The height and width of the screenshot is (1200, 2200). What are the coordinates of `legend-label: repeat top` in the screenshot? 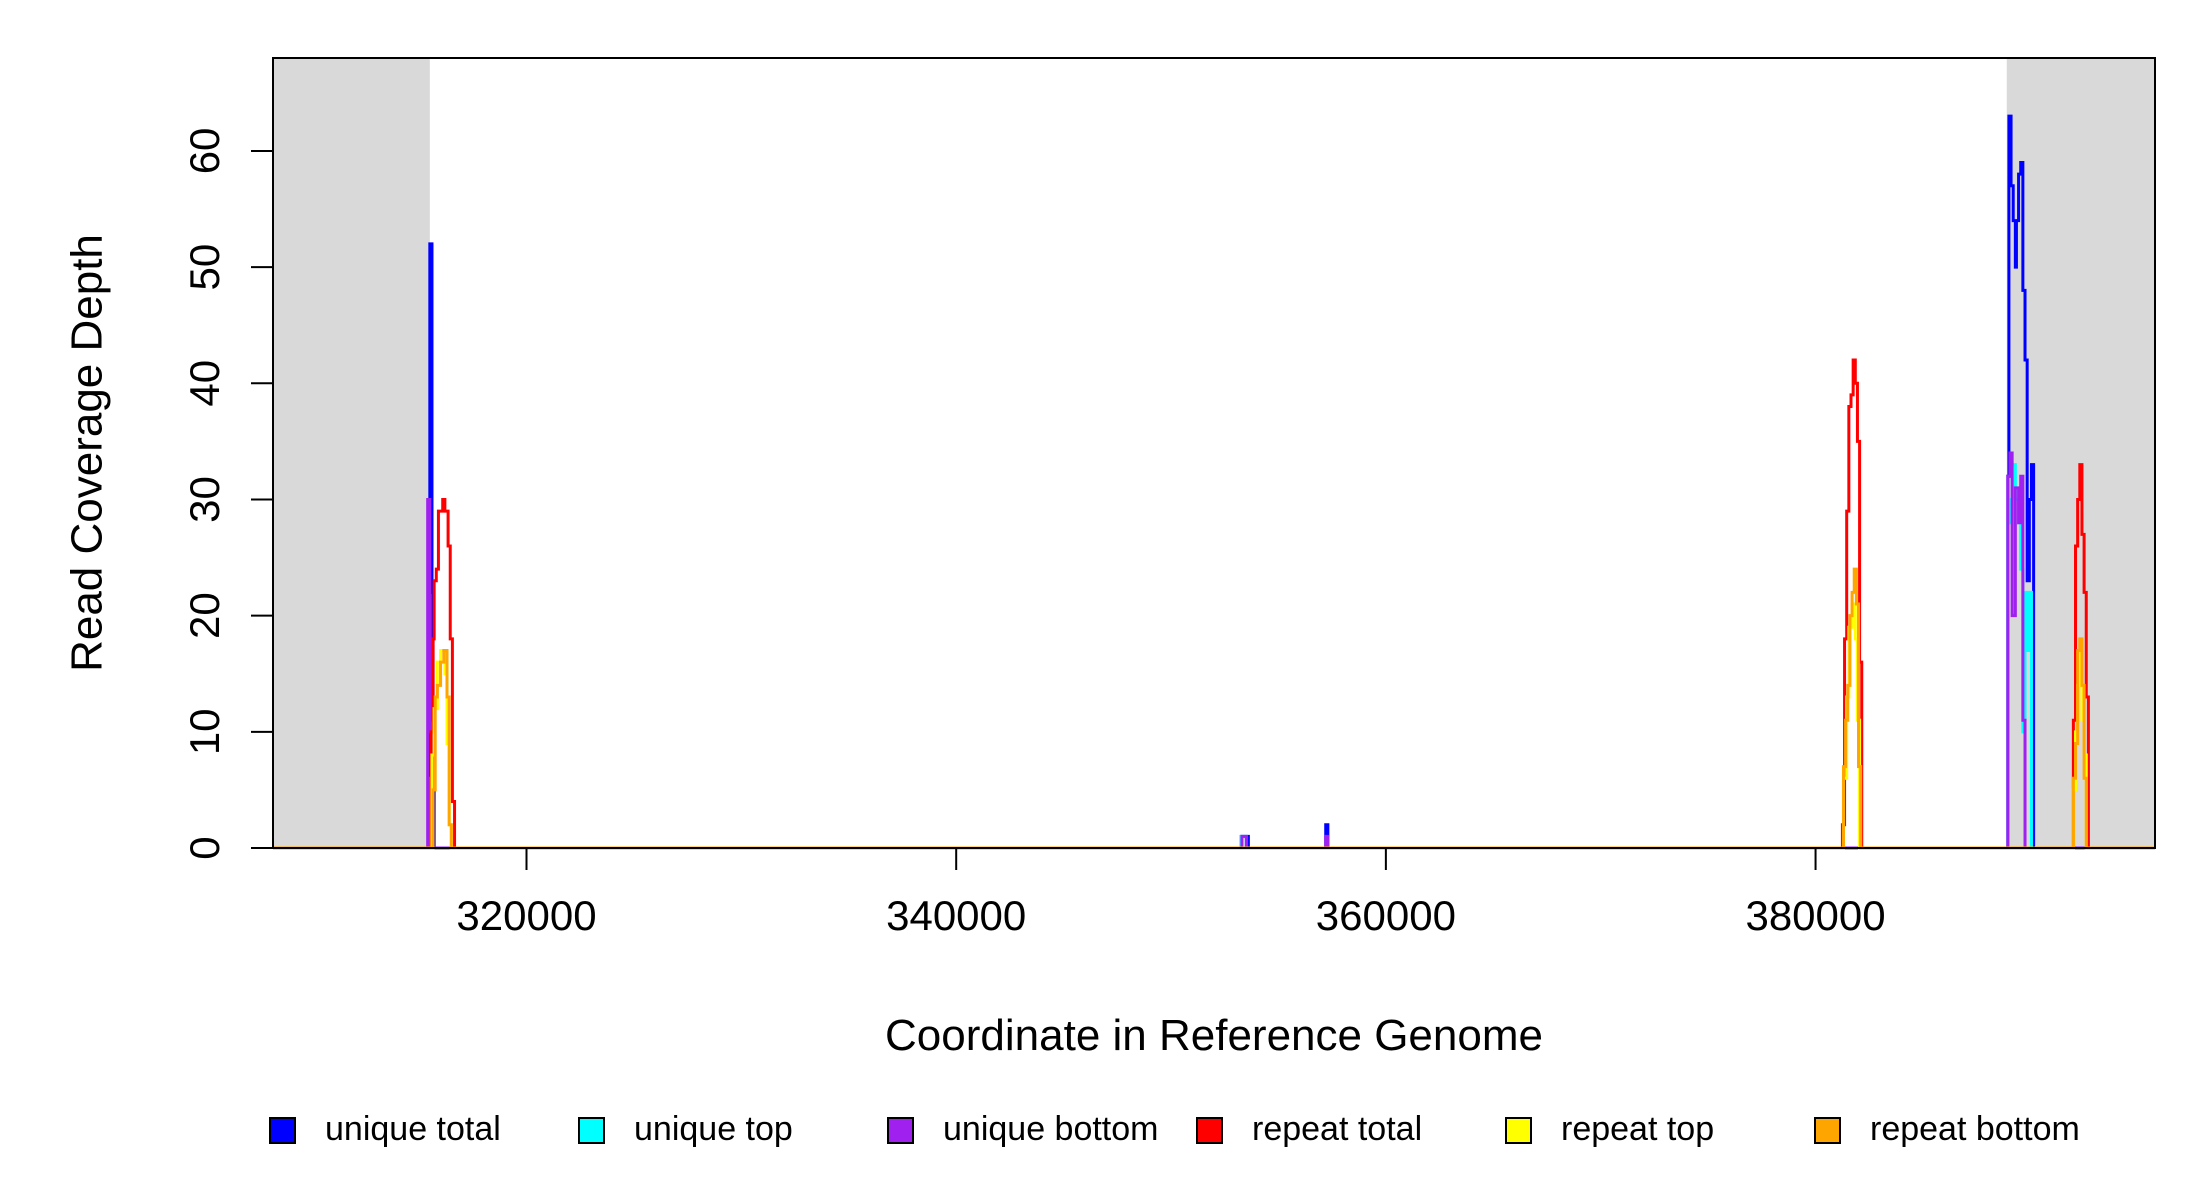 It's located at (1637, 1129).